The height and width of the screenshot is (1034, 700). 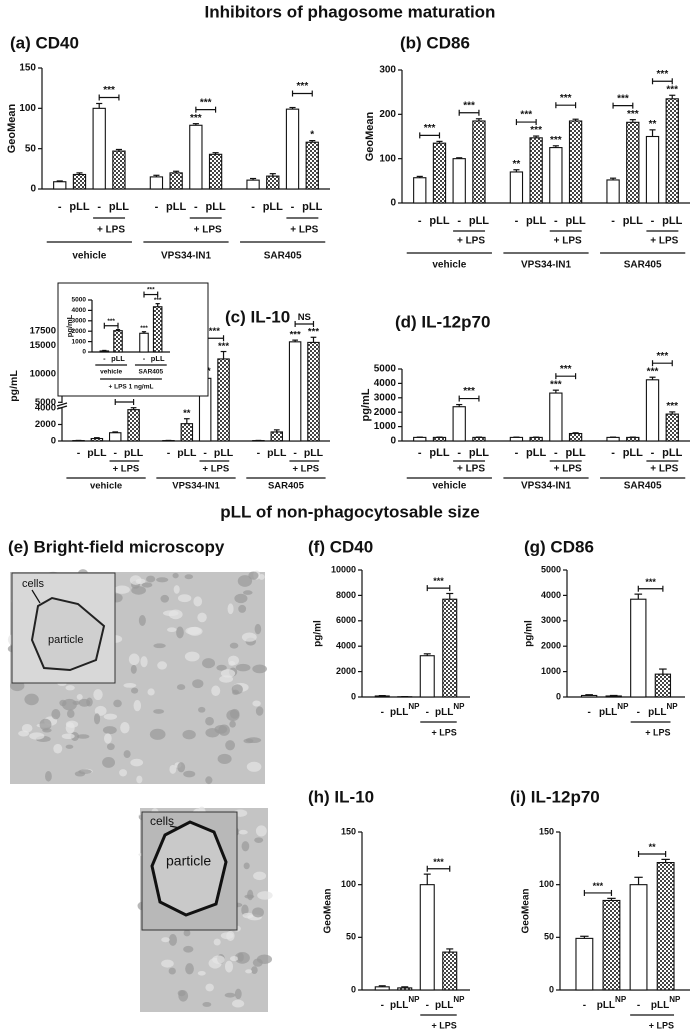 What do you see at coordinates (529, 633) in the screenshot?
I see `y-axis-label: pg/ml` at bounding box center [529, 633].